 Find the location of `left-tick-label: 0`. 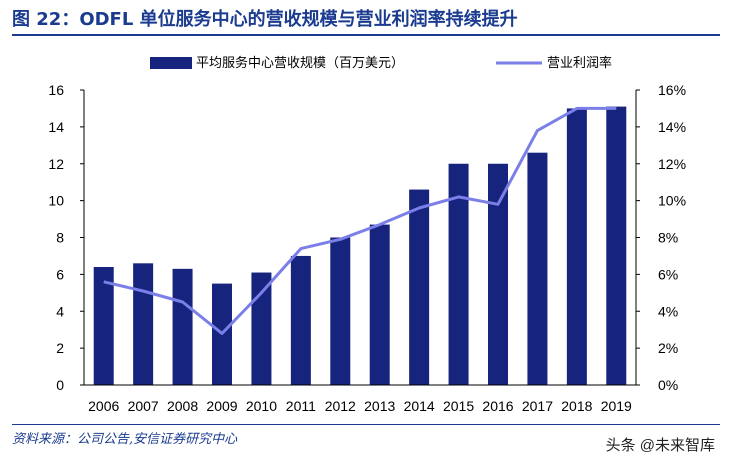

left-tick-label: 0 is located at coordinates (60, 385).